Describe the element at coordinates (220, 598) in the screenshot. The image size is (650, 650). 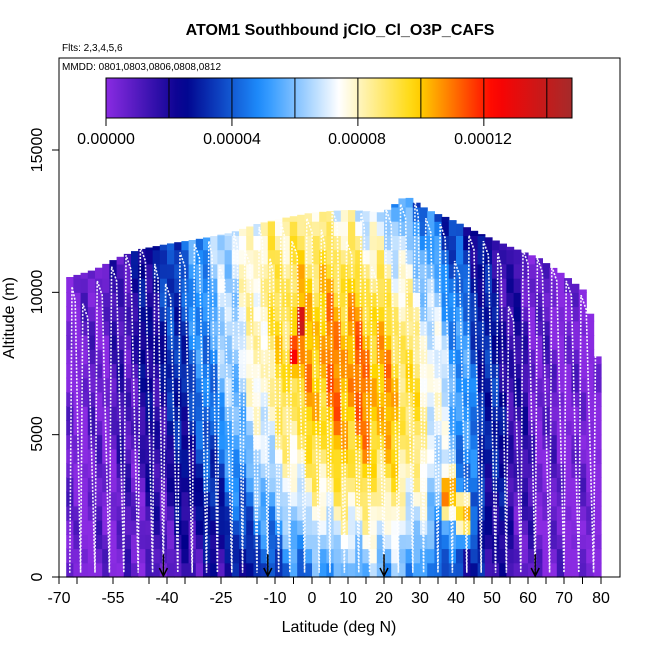
I see `x-tick-label: -25` at that location.